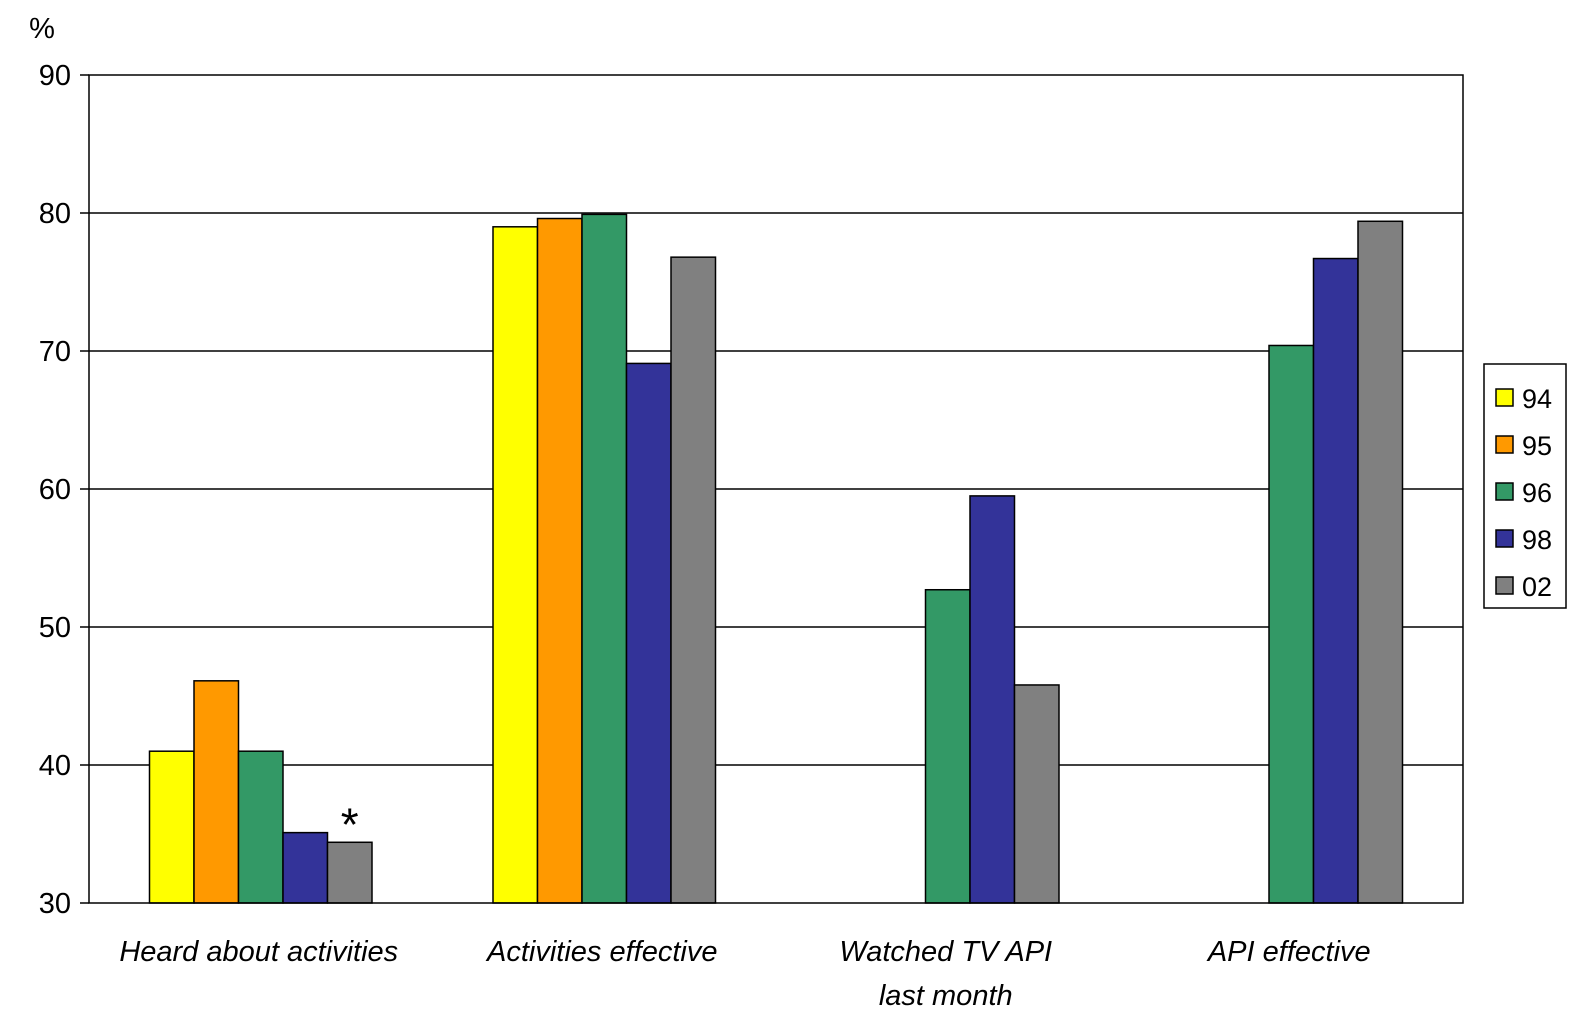 The height and width of the screenshot is (1028, 1587). What do you see at coordinates (515, 565) in the screenshot?
I see `bar-94-cat1` at bounding box center [515, 565].